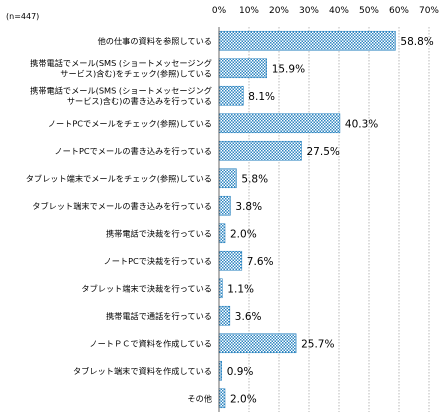 This screenshot has height=419, width=439. What do you see at coordinates (130, 123) in the screenshot?
I see `category-label: ノートPCでメールをチェック(参照)している` at bounding box center [130, 123].